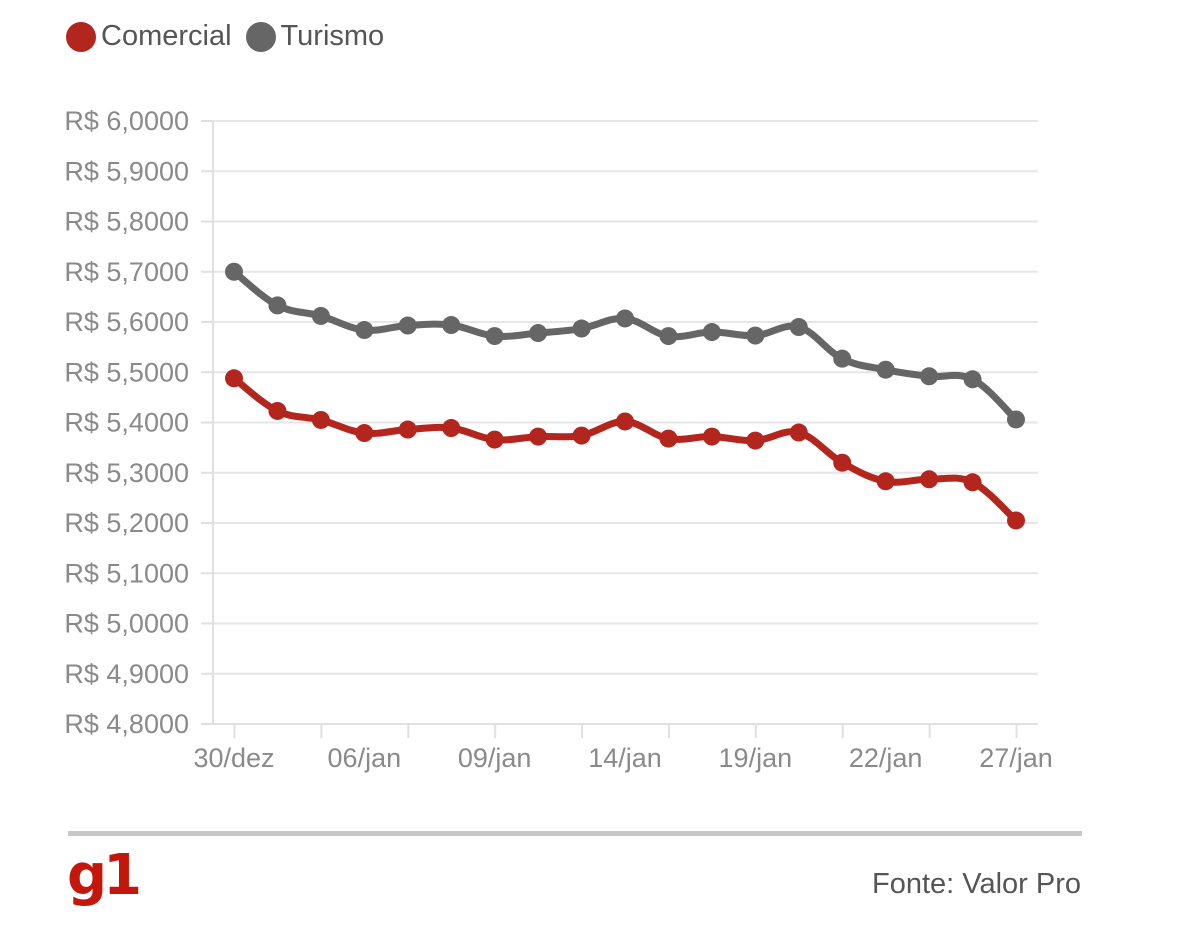 This screenshot has width=1179, height=930. I want to click on source-note: Fonte: Valor Pro, so click(976, 884).